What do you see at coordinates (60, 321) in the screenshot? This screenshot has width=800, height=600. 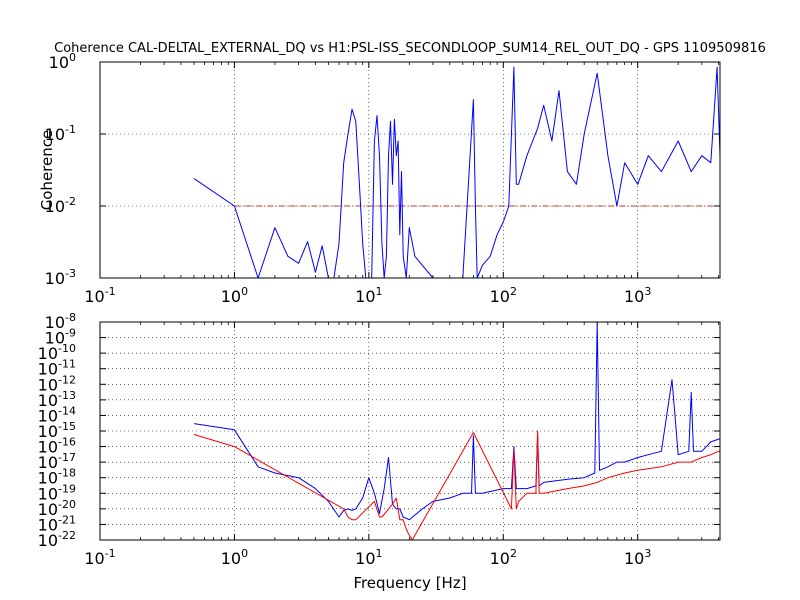 I see `y-tick-label: 10⁻⁸` at bounding box center [60, 321].